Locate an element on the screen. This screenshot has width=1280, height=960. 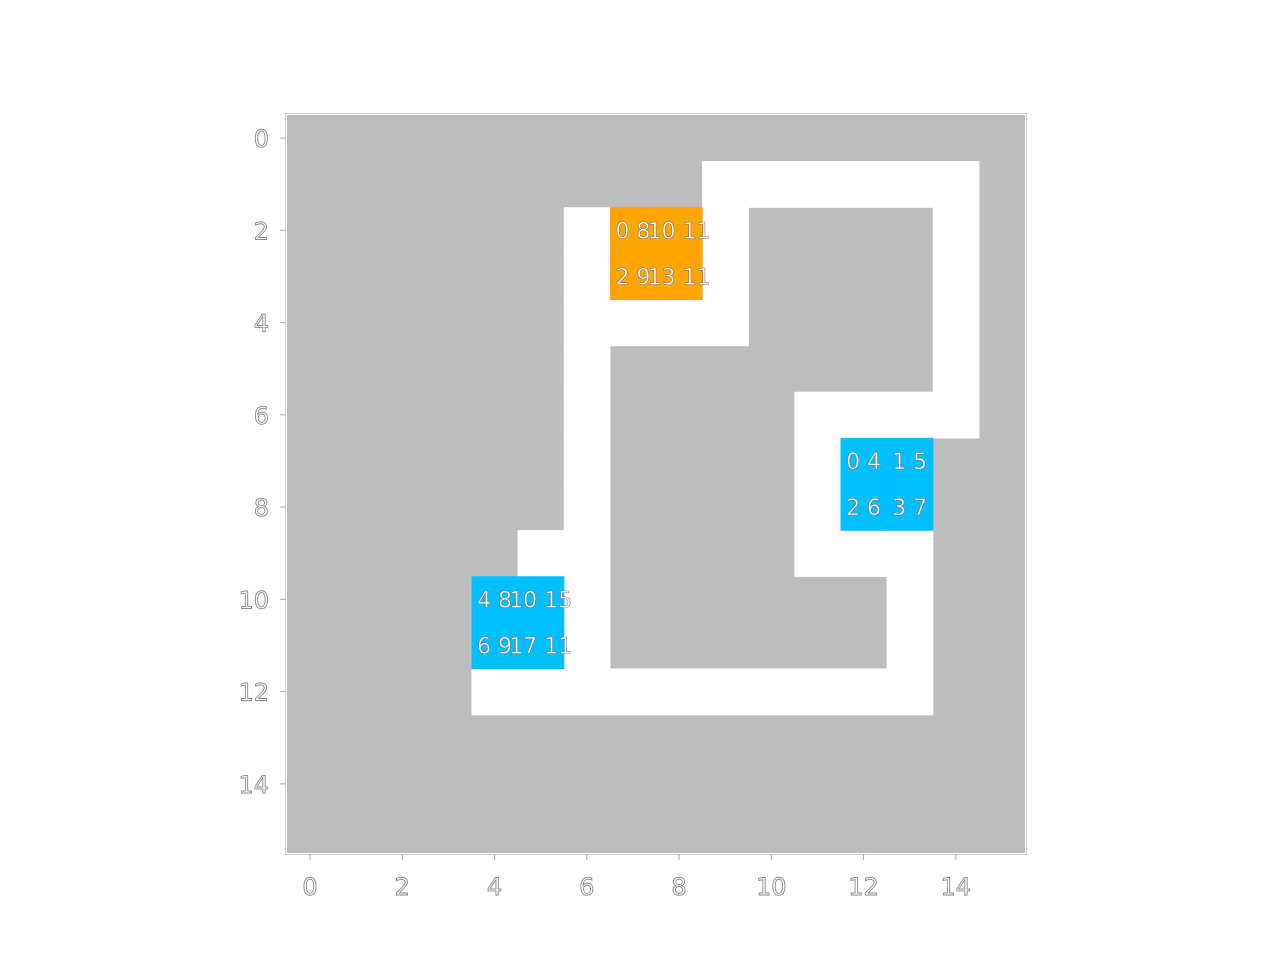
piece-cell-label: 6 9 is located at coordinates (494, 646).